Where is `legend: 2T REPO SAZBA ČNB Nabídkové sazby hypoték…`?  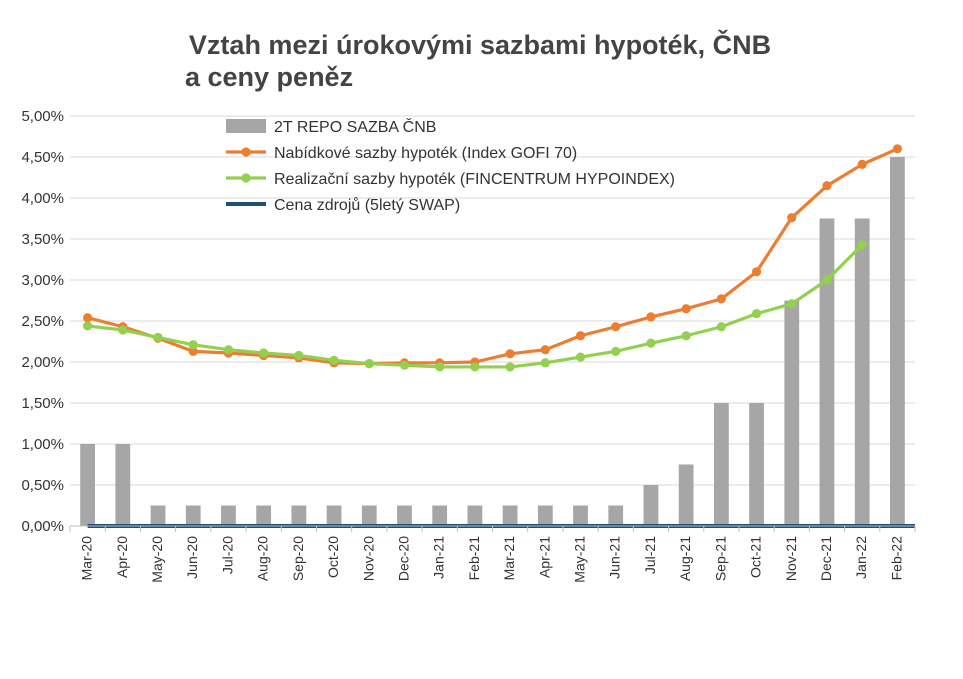 legend: 2T REPO SAZBA ČNB Nabídkové sazby hypoték… is located at coordinates (450, 165).